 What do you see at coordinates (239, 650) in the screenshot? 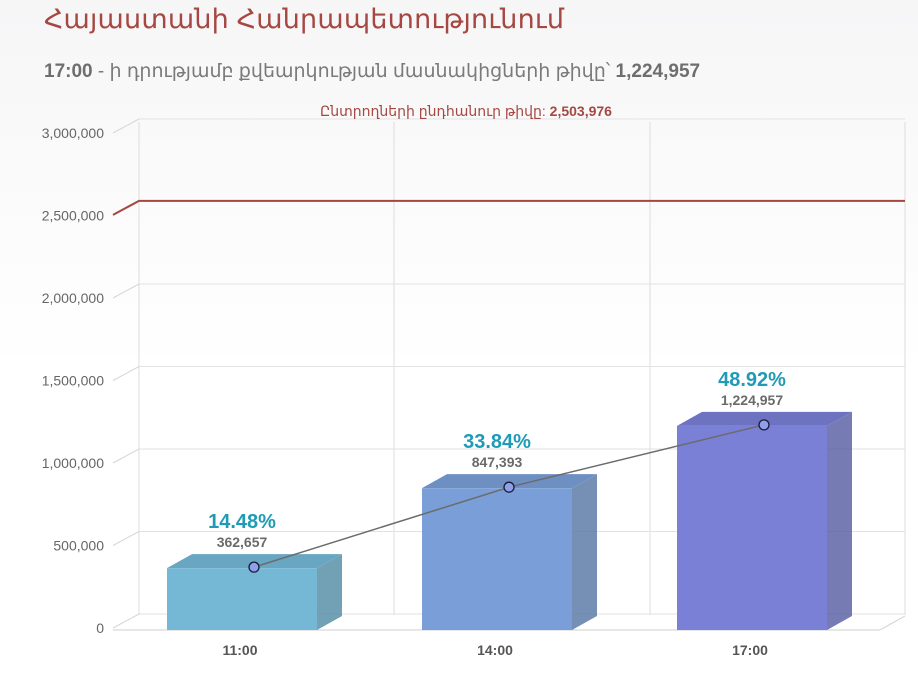
I see `x-tick-label: 11:00` at bounding box center [239, 650].